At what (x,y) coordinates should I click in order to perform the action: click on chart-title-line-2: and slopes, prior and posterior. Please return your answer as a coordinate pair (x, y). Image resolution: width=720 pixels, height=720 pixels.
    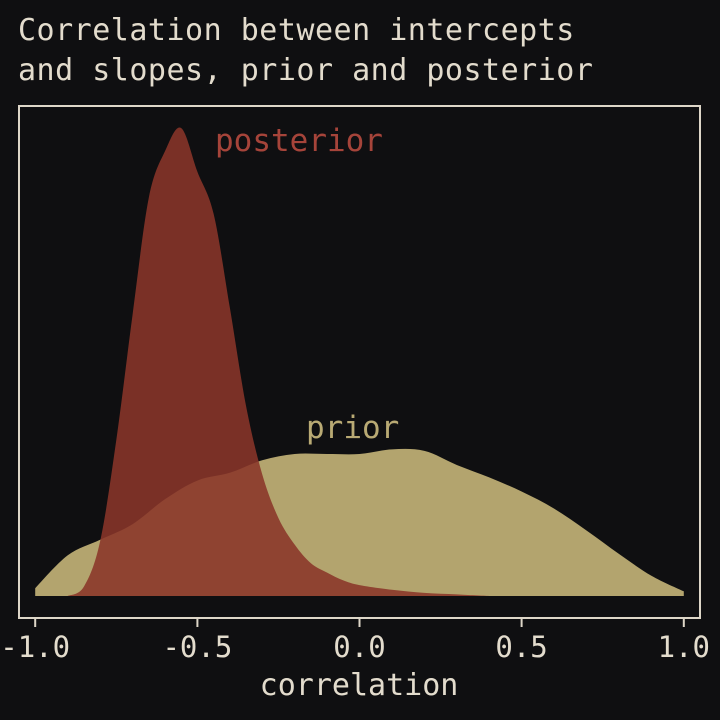
    Looking at the image, I should click on (305, 70).